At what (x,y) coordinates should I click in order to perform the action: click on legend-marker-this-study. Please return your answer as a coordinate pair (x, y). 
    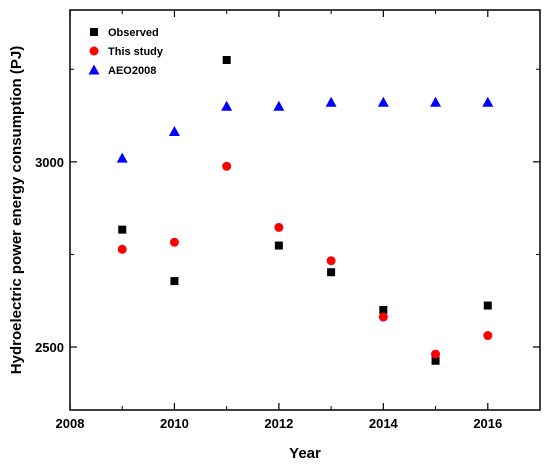
    Looking at the image, I should click on (94, 51).